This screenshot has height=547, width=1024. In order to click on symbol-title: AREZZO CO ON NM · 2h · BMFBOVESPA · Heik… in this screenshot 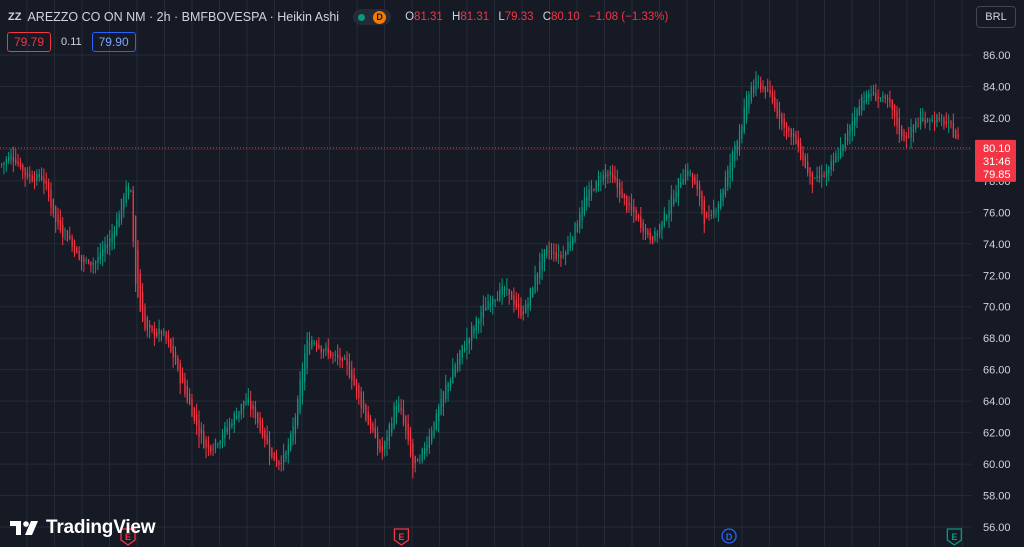, I will do `click(183, 17)`.